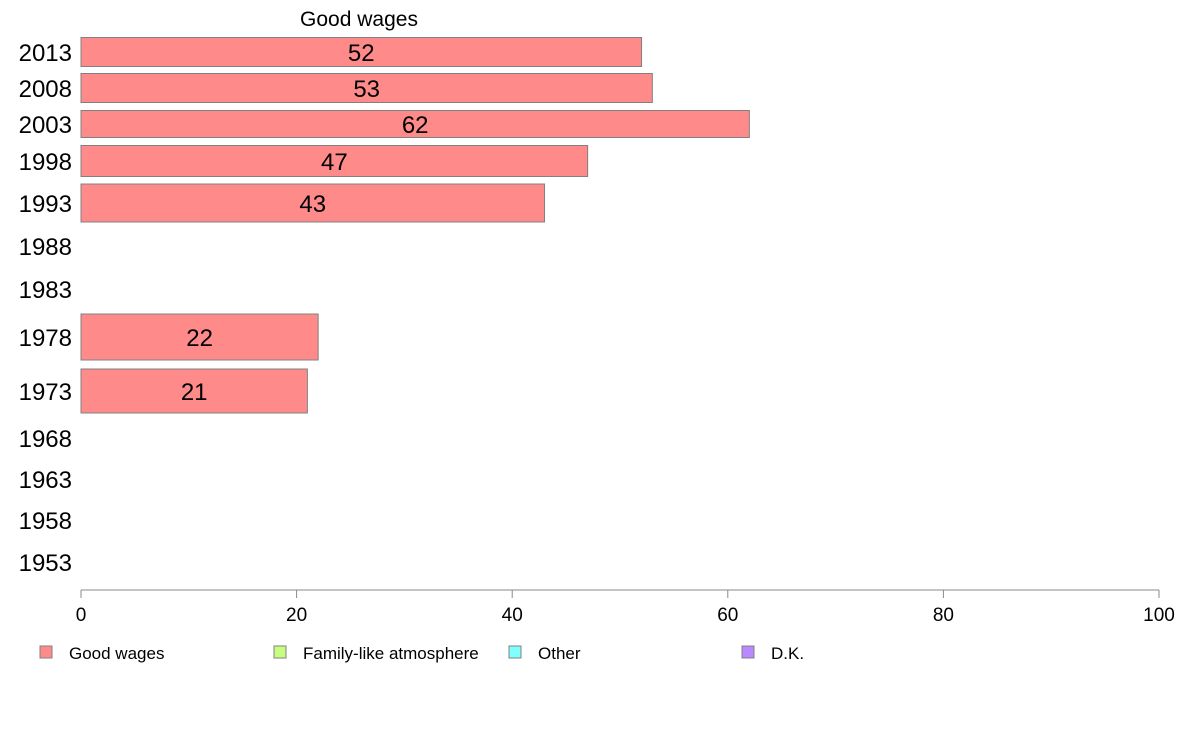 This screenshot has width=1188, height=736. What do you see at coordinates (943, 615) in the screenshot?
I see `x-tick-label-80: 80` at bounding box center [943, 615].